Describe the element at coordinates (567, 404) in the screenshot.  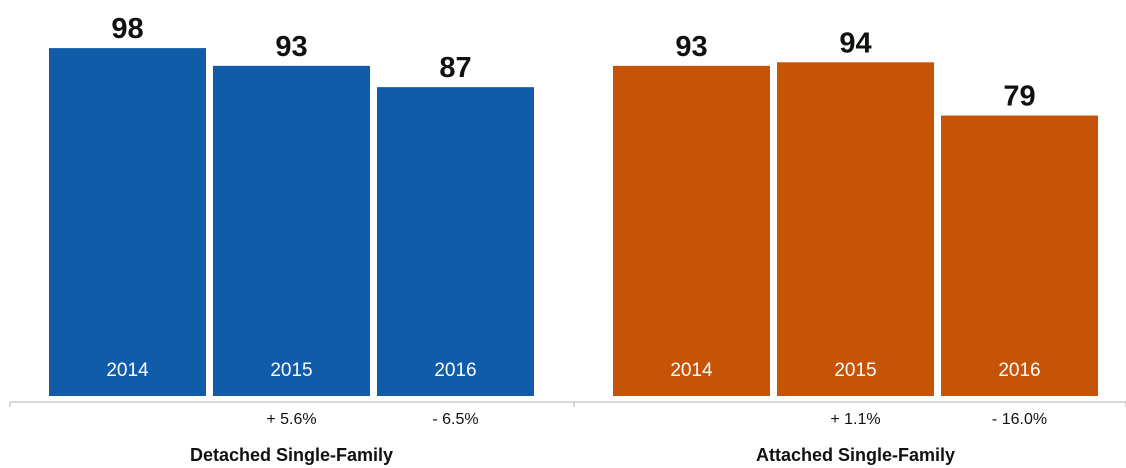
I see `axis-layer` at that location.